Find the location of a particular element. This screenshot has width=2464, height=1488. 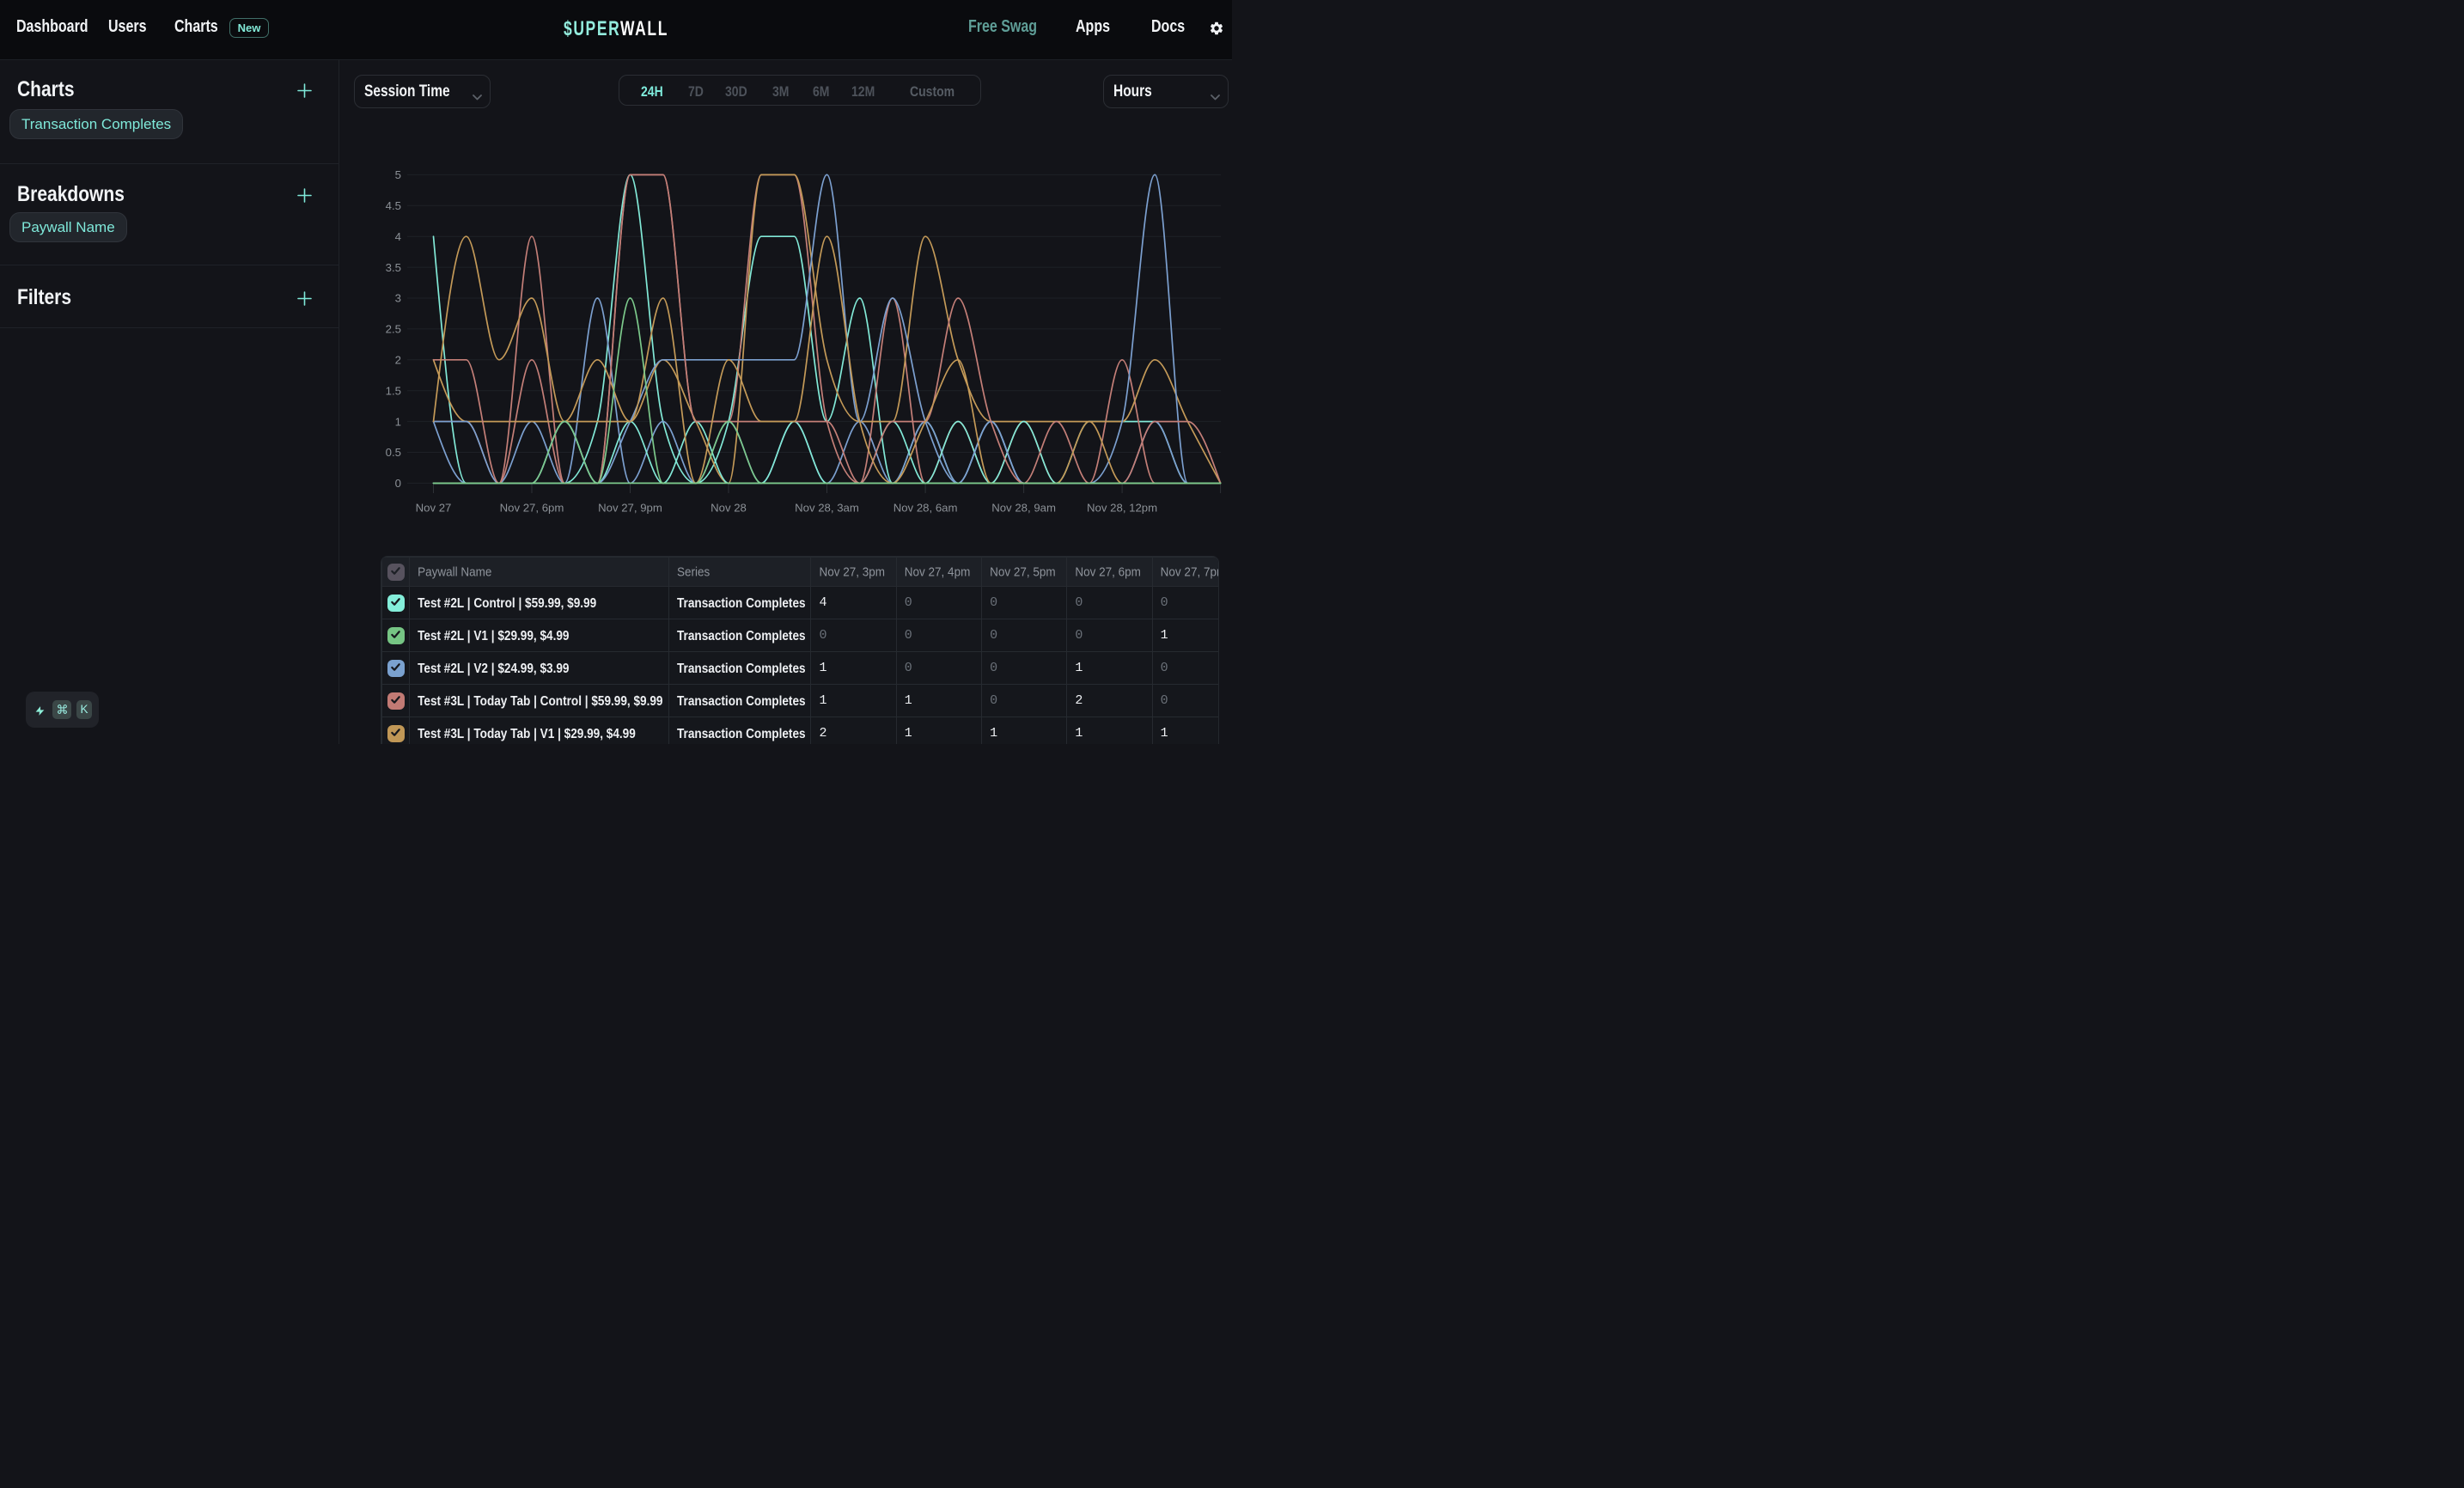

svg-text: 4.5 is located at coordinates (393, 205).